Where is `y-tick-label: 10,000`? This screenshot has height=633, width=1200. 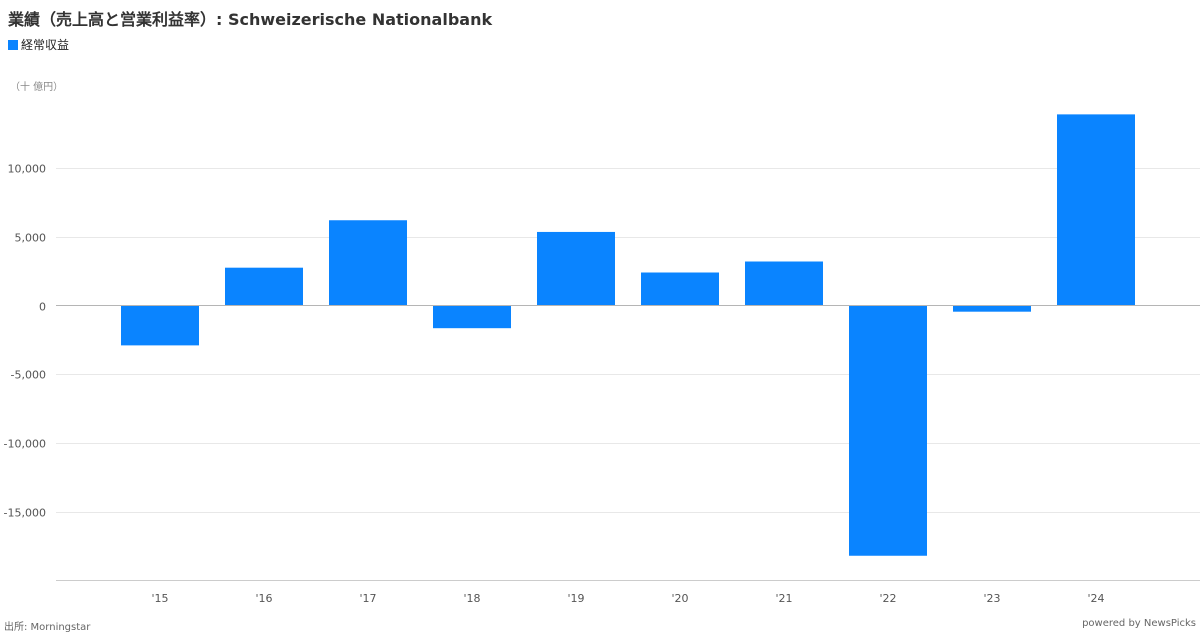 y-tick-label: 10,000 is located at coordinates (27, 169).